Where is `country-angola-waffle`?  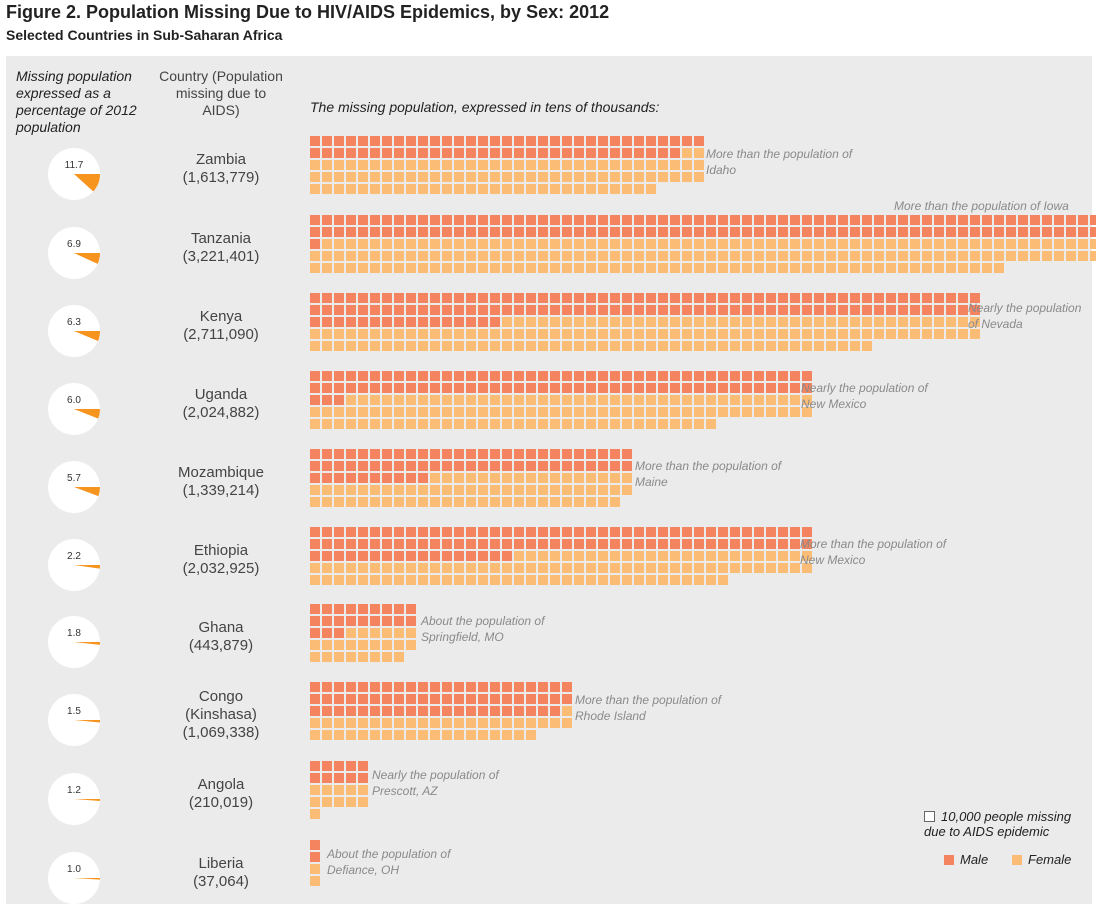
country-angola-waffle is located at coordinates (339, 790).